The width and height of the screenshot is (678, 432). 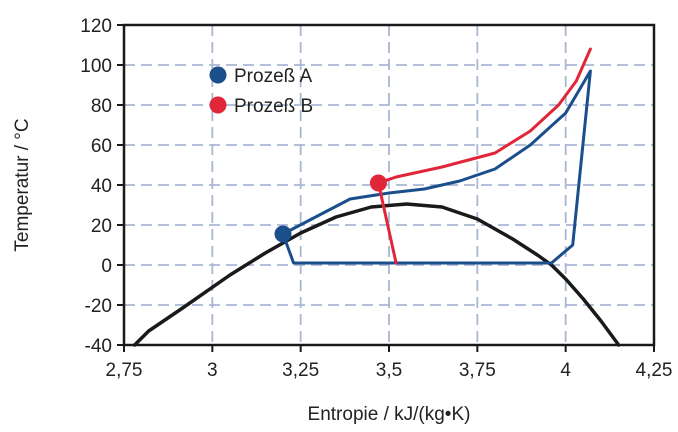 What do you see at coordinates (101, 106) in the screenshot?
I see `y-tick-label-6: 80` at bounding box center [101, 106].